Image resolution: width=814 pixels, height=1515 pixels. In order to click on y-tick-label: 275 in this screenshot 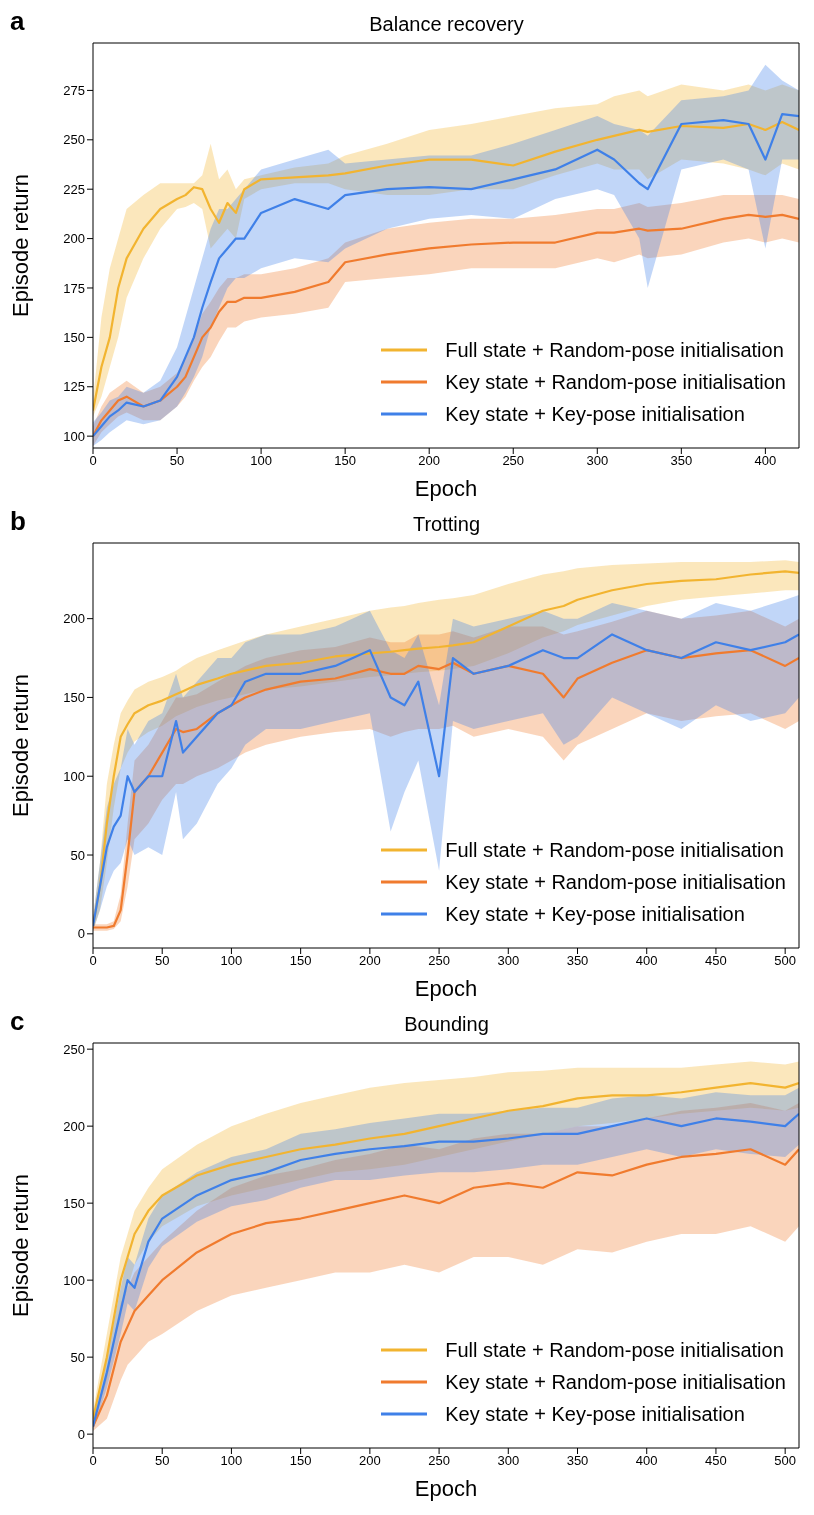, I will do `click(74, 91)`.